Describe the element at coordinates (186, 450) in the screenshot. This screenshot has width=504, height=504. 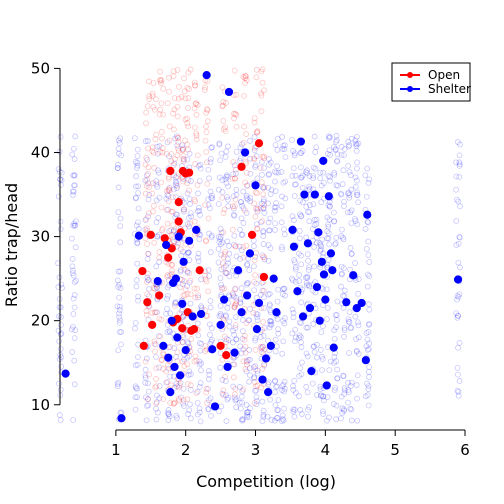
I see `x-tick-label: 2` at that location.